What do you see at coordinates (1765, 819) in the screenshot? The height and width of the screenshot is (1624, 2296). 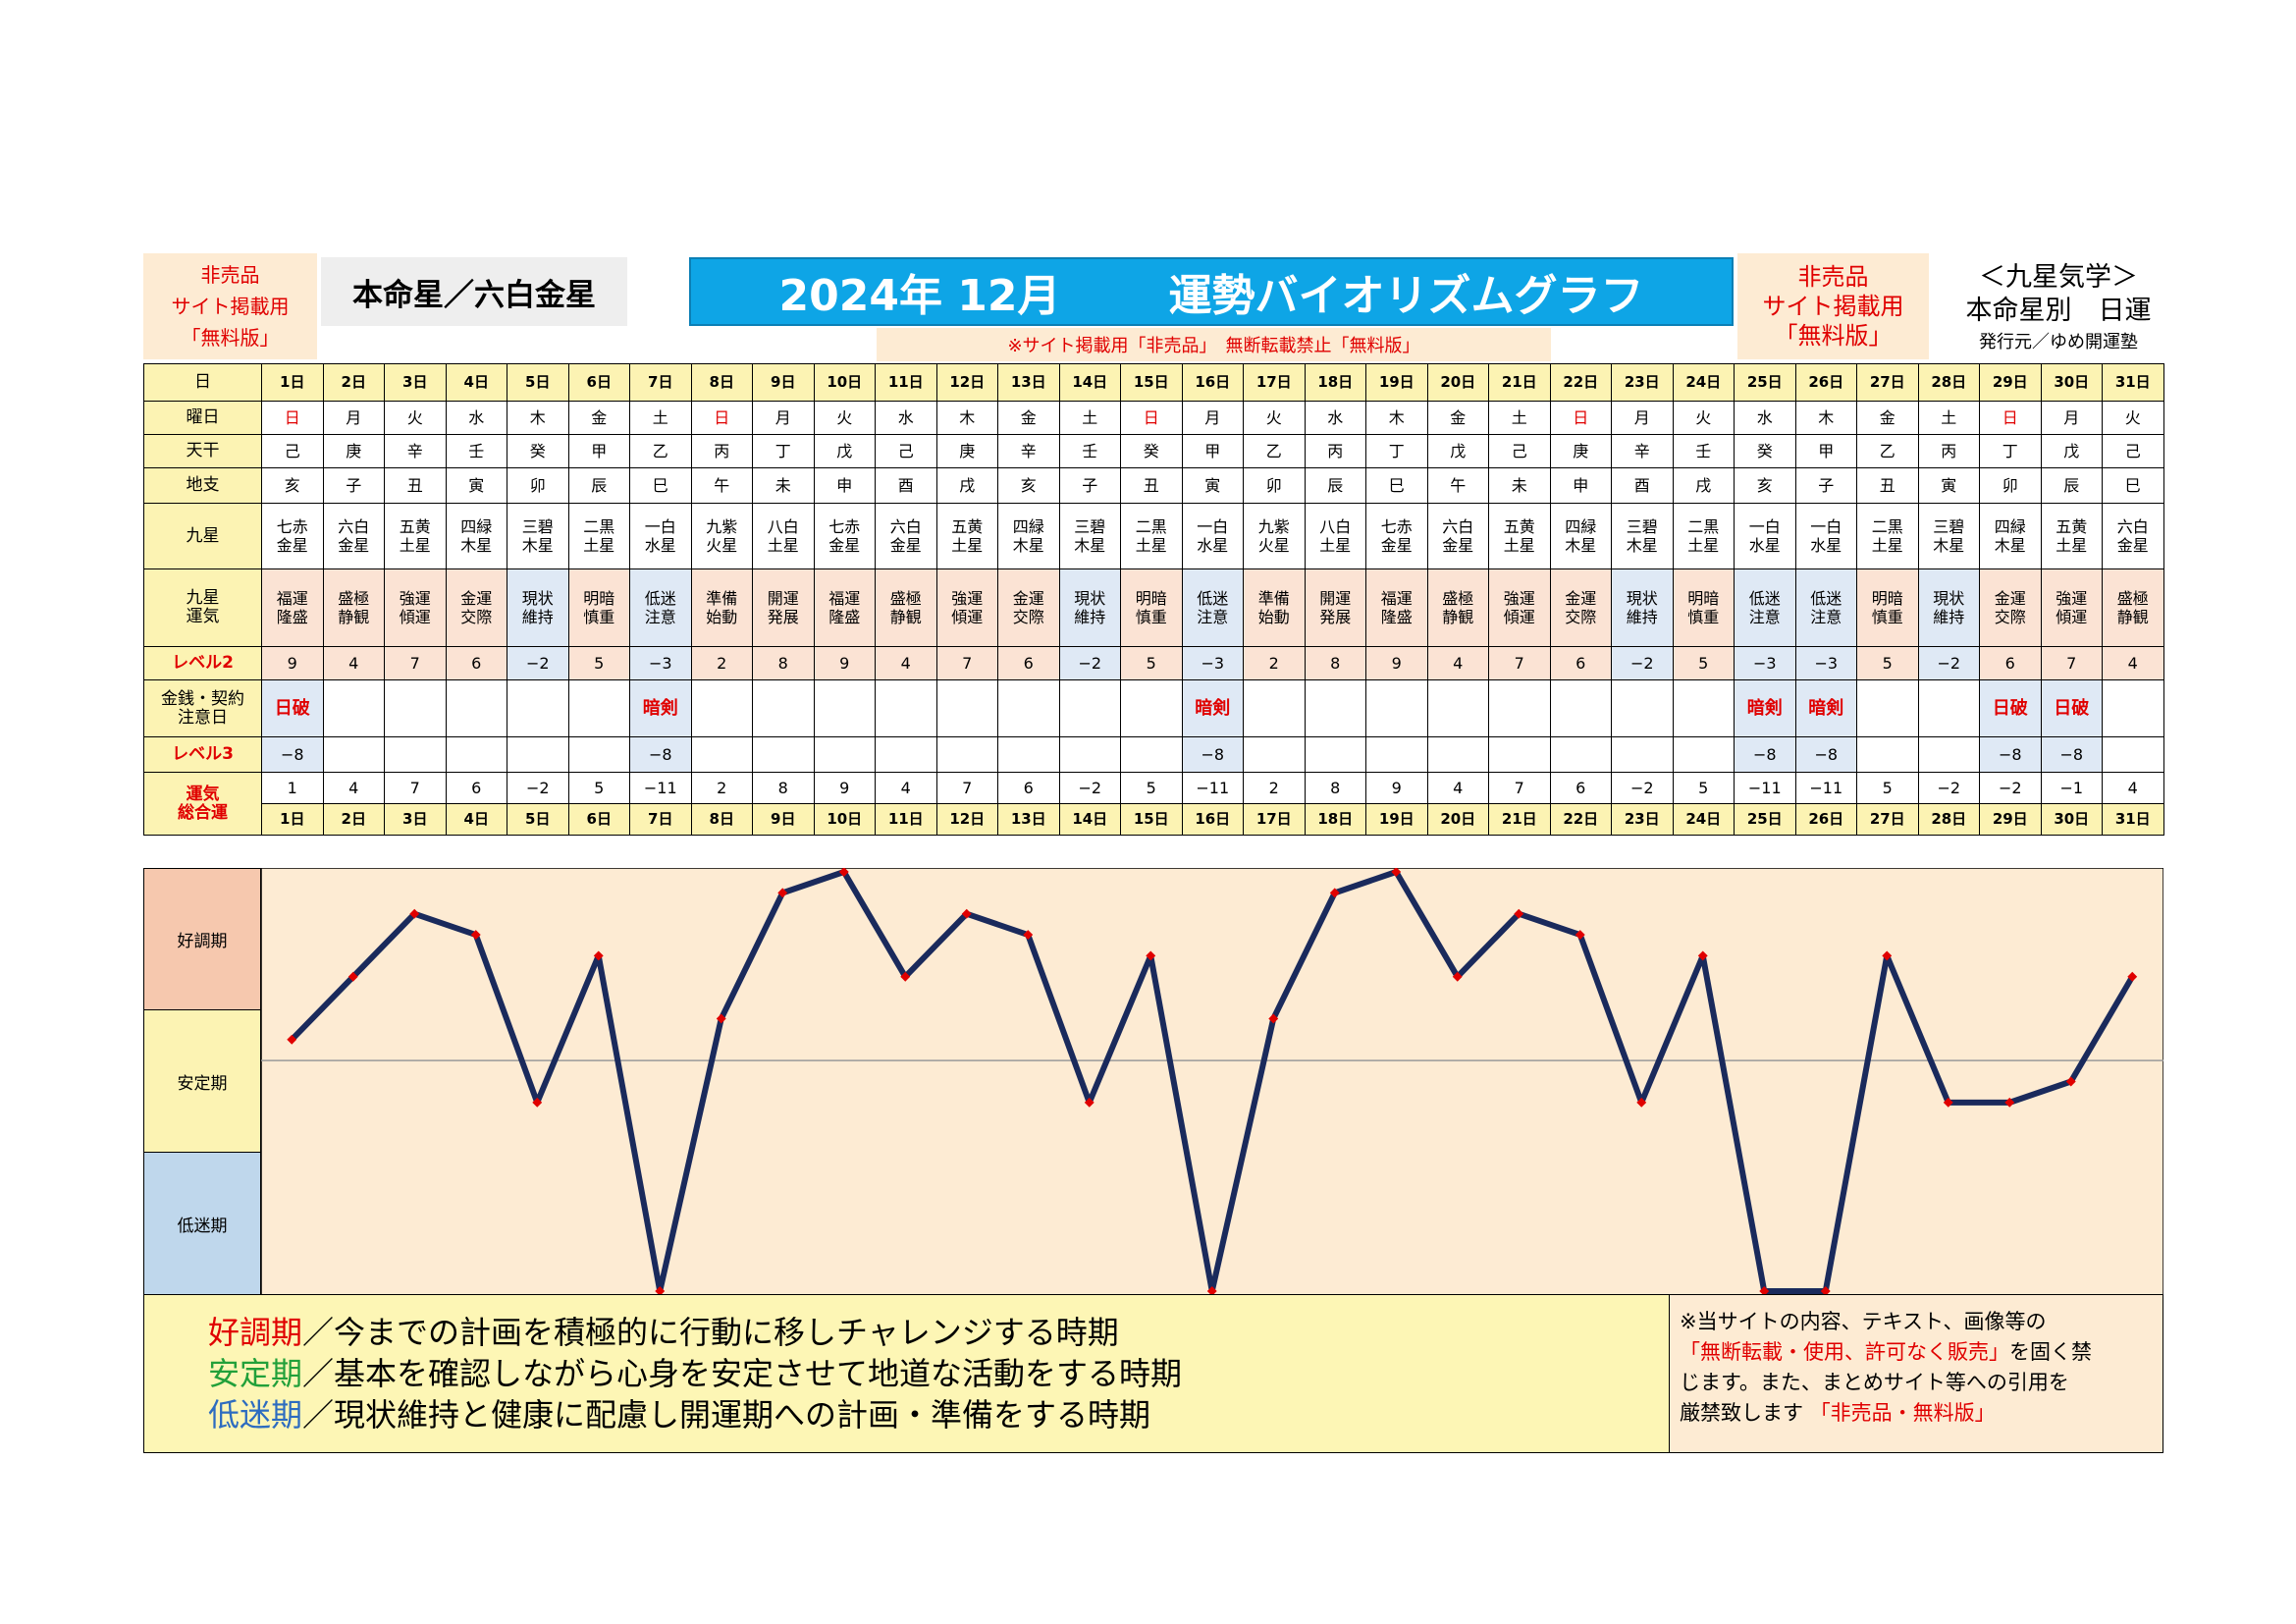 I see `day-bottom-cell: 25日` at bounding box center [1765, 819].